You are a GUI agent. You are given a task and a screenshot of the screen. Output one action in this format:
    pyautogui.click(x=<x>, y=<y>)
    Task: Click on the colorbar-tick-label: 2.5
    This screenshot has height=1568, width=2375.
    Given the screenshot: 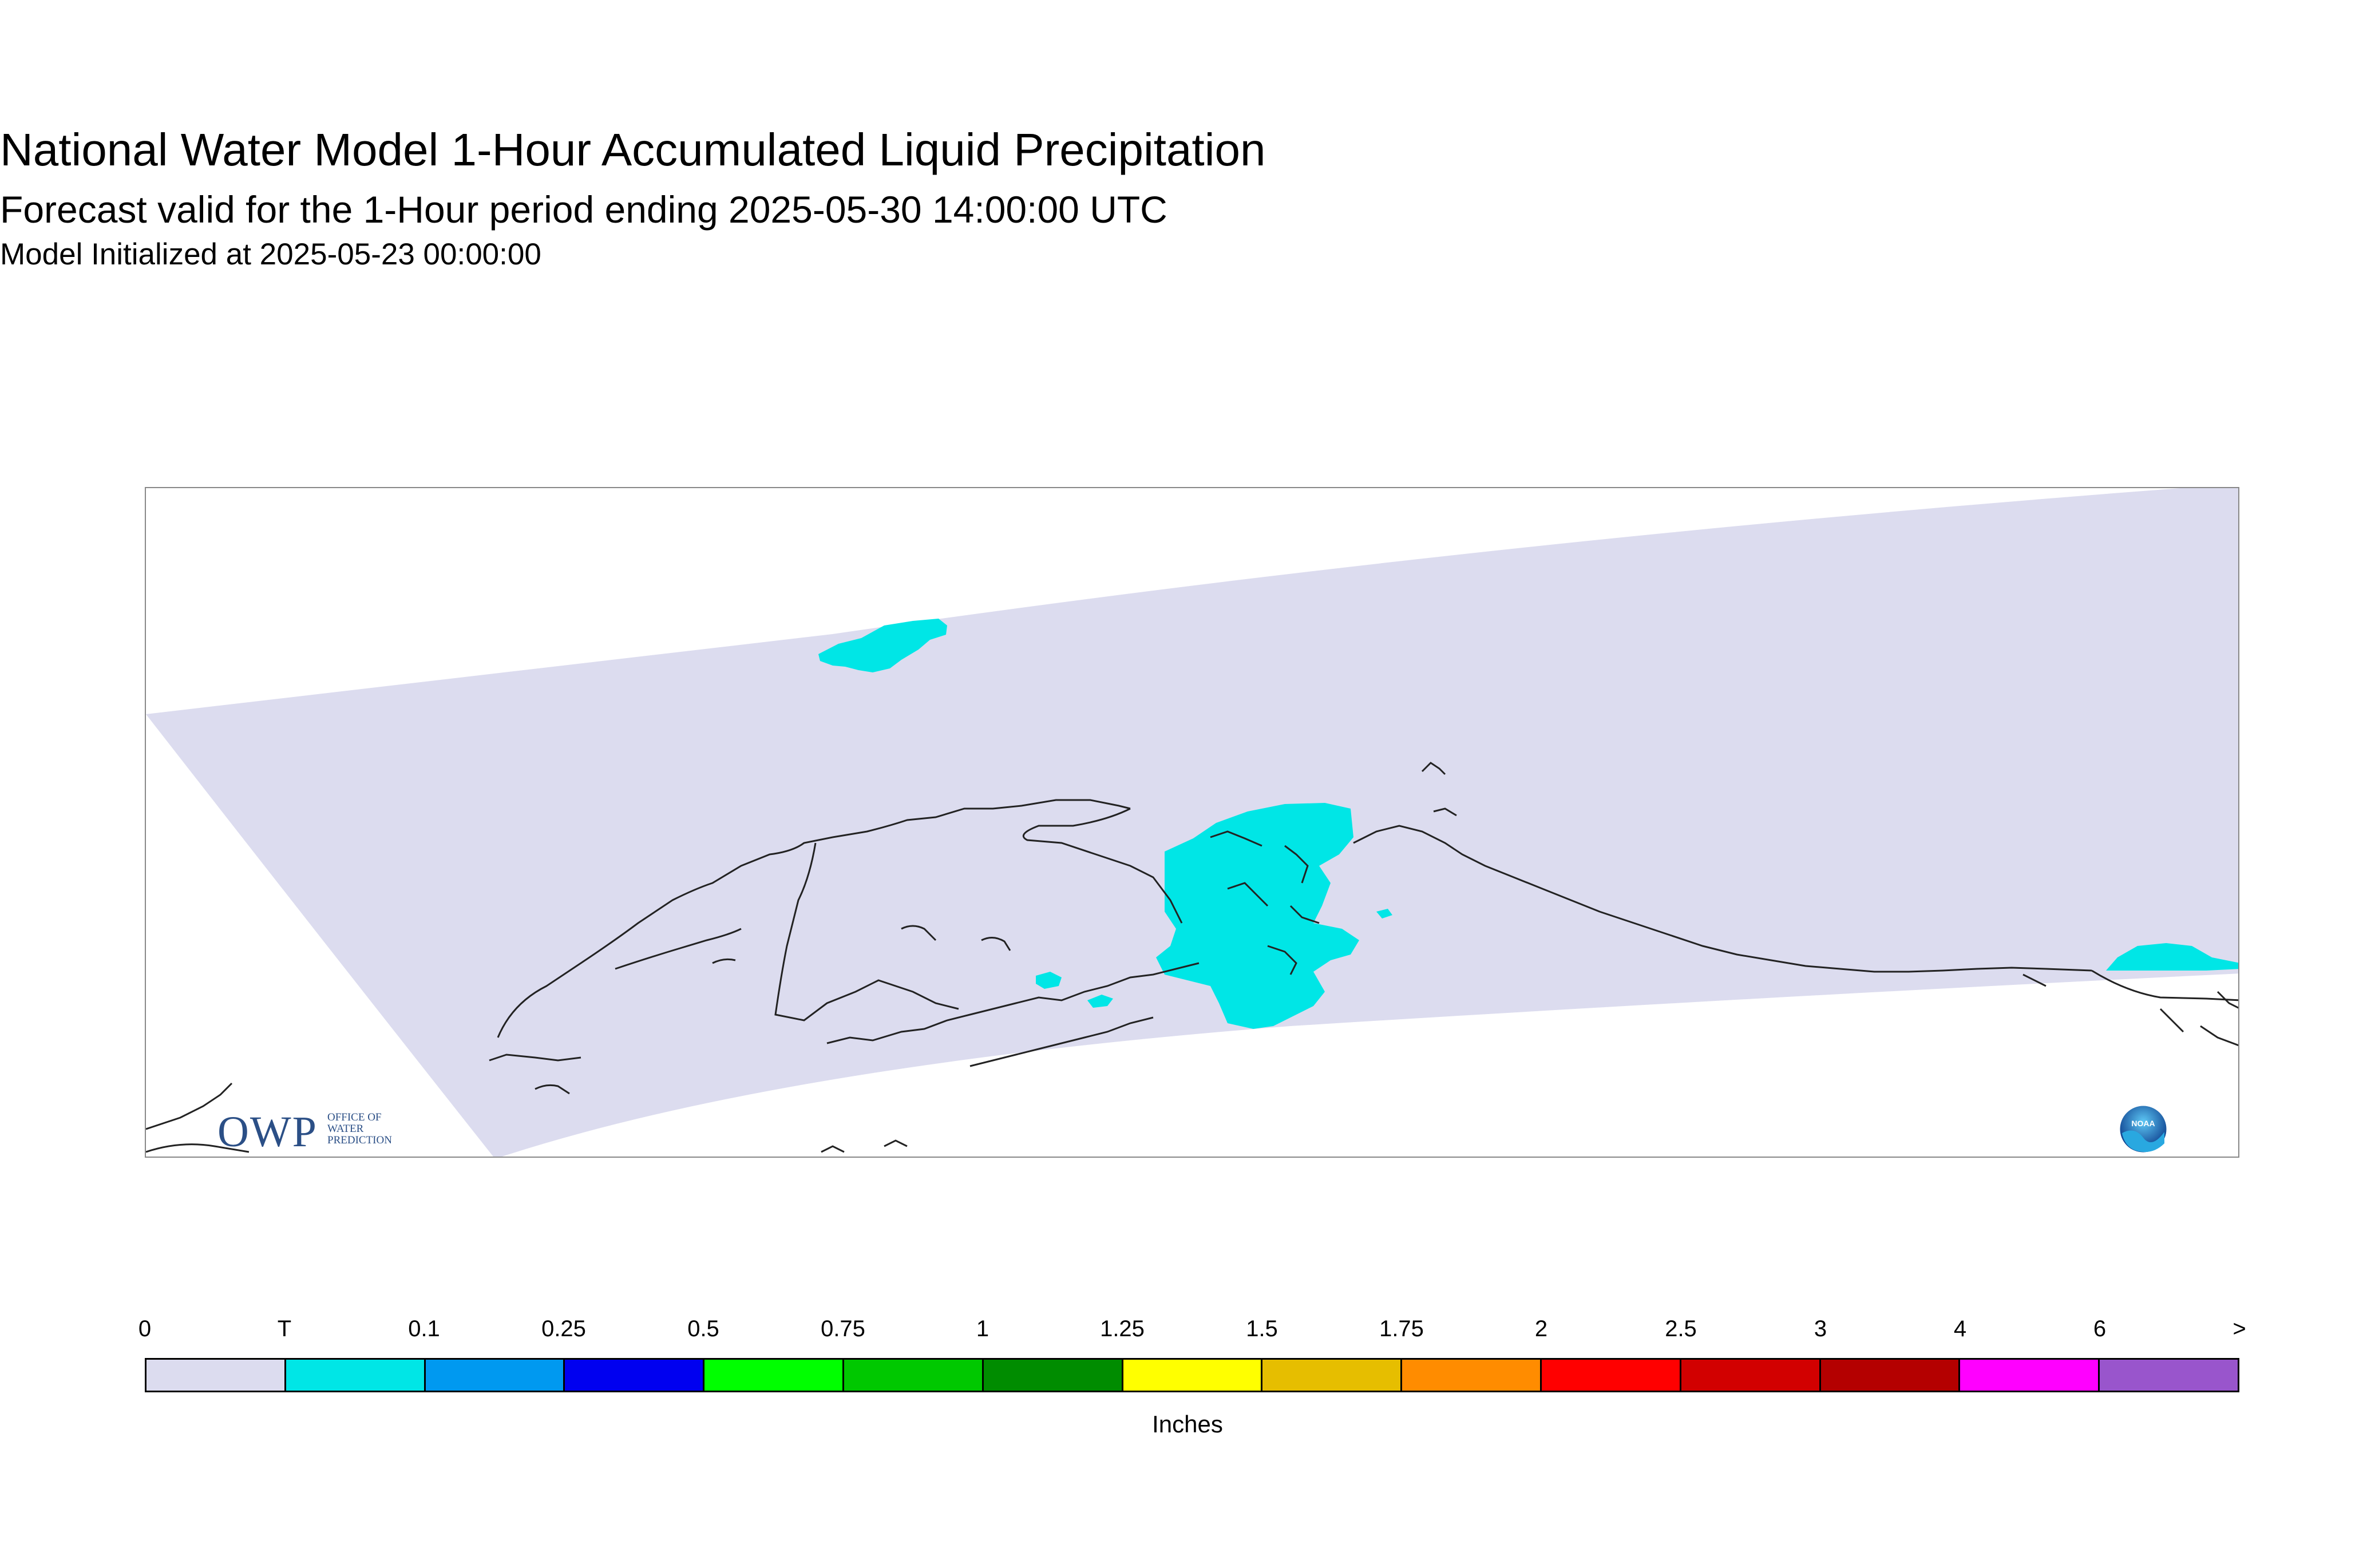 What is the action you would take?
    pyautogui.click(x=1681, y=1328)
    